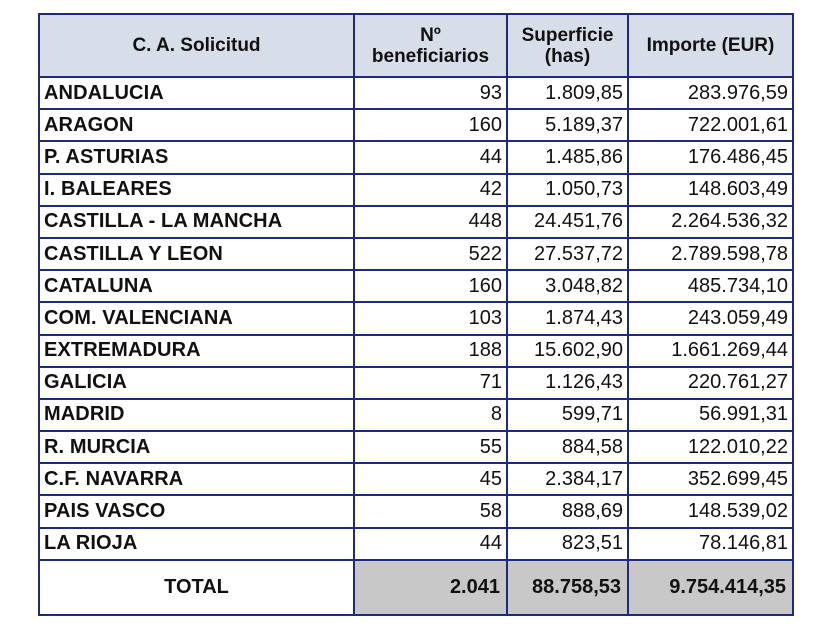 The height and width of the screenshot is (636, 834). Describe the element at coordinates (430, 382) in the screenshot. I see `beneficiaries-cell: 71` at that location.